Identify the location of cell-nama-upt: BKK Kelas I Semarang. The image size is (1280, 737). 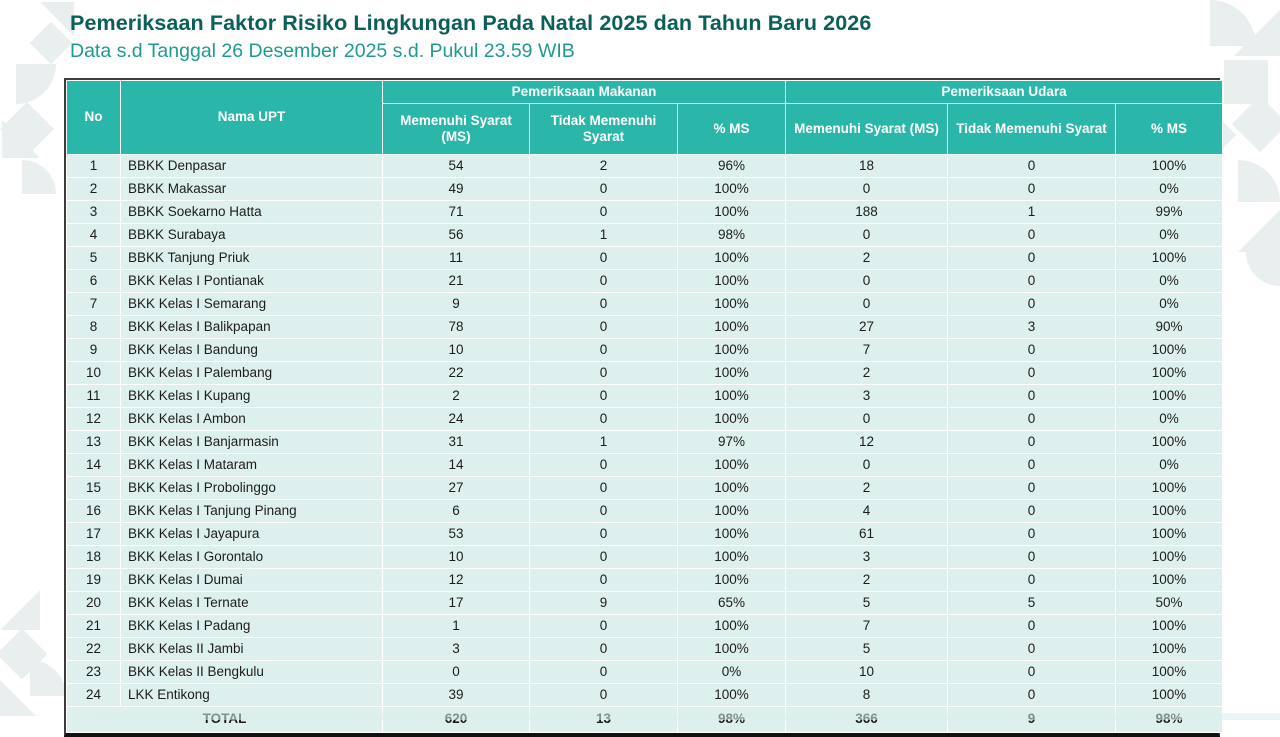
(251, 304).